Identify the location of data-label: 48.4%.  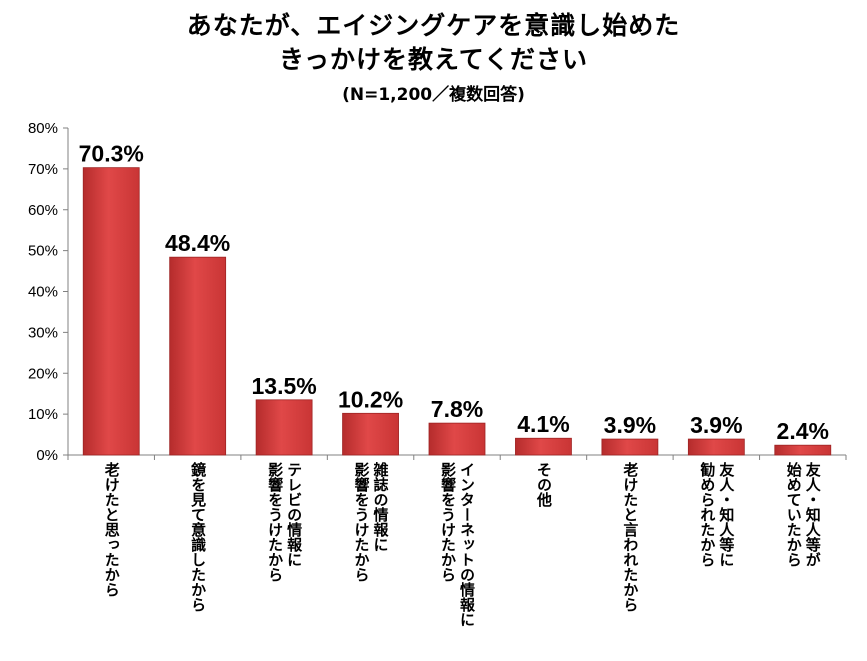
(197, 243).